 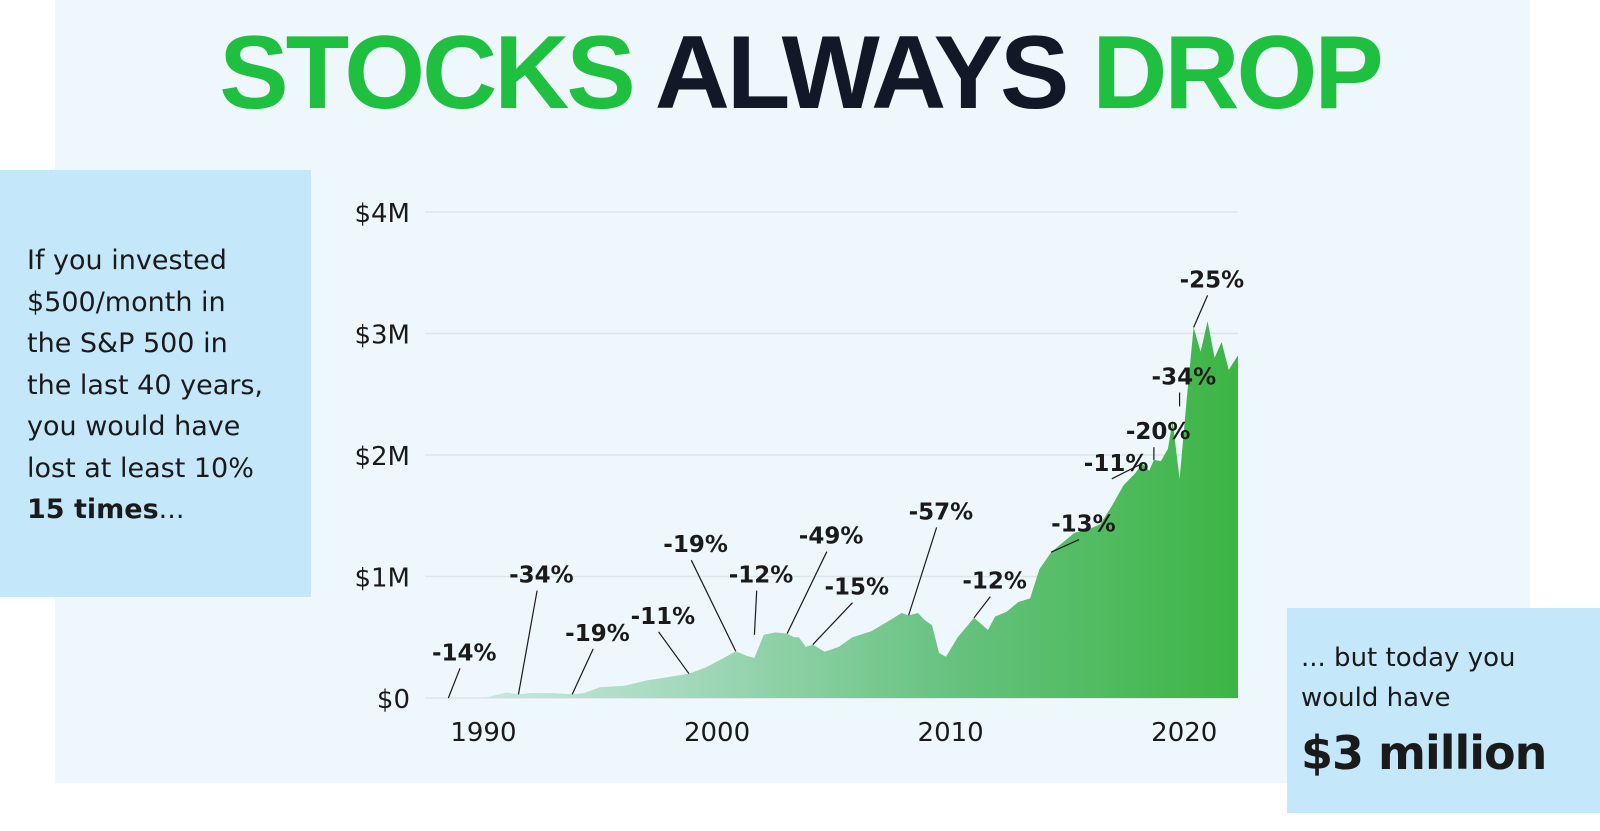 I want to click on right-note-amount: $3 million, so click(x=1424, y=753).